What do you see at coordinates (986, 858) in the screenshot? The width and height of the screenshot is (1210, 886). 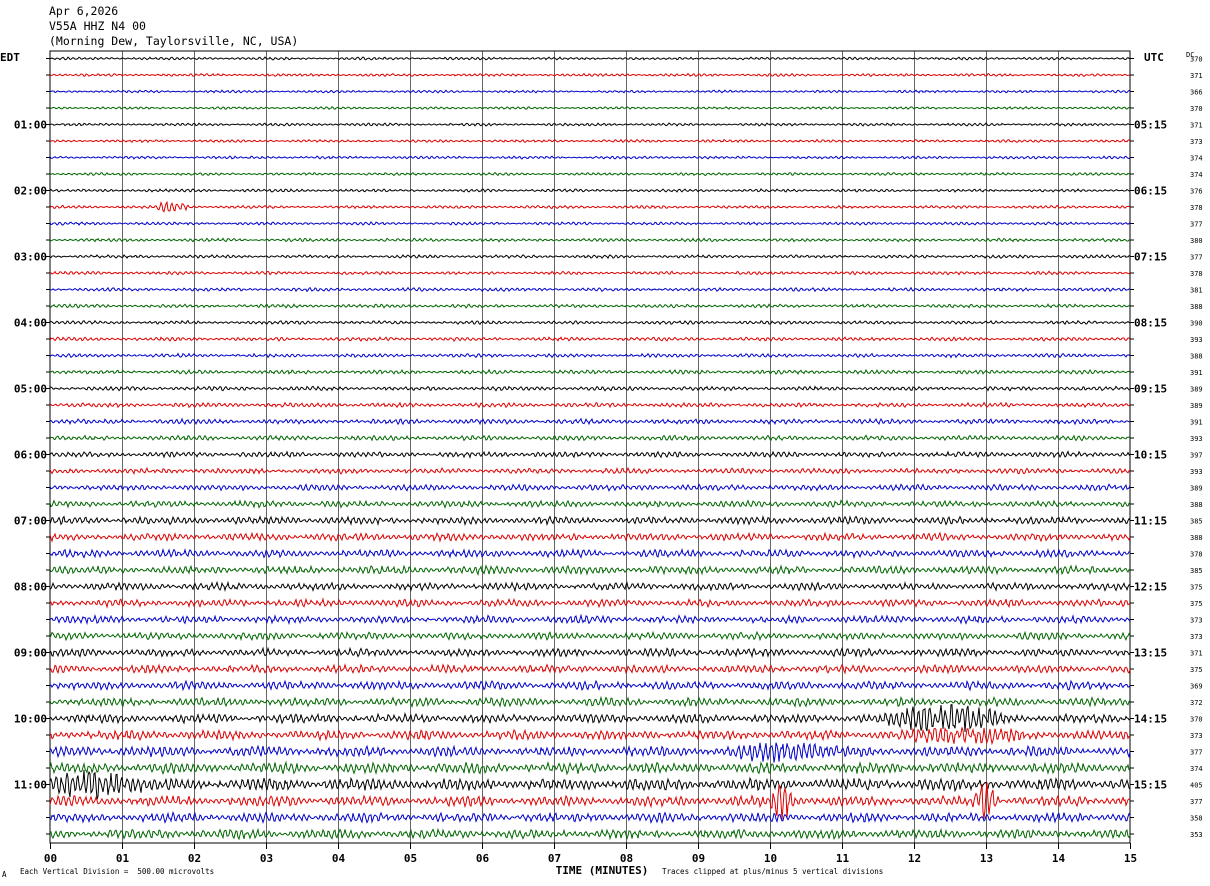 I see `x-tick-label: 13` at bounding box center [986, 858].